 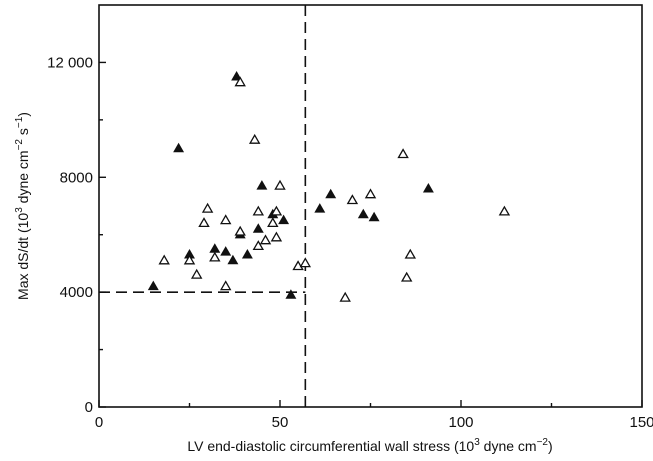 What do you see at coordinates (76, 292) in the screenshot?
I see `y-tick-label-4000: 4000` at bounding box center [76, 292].